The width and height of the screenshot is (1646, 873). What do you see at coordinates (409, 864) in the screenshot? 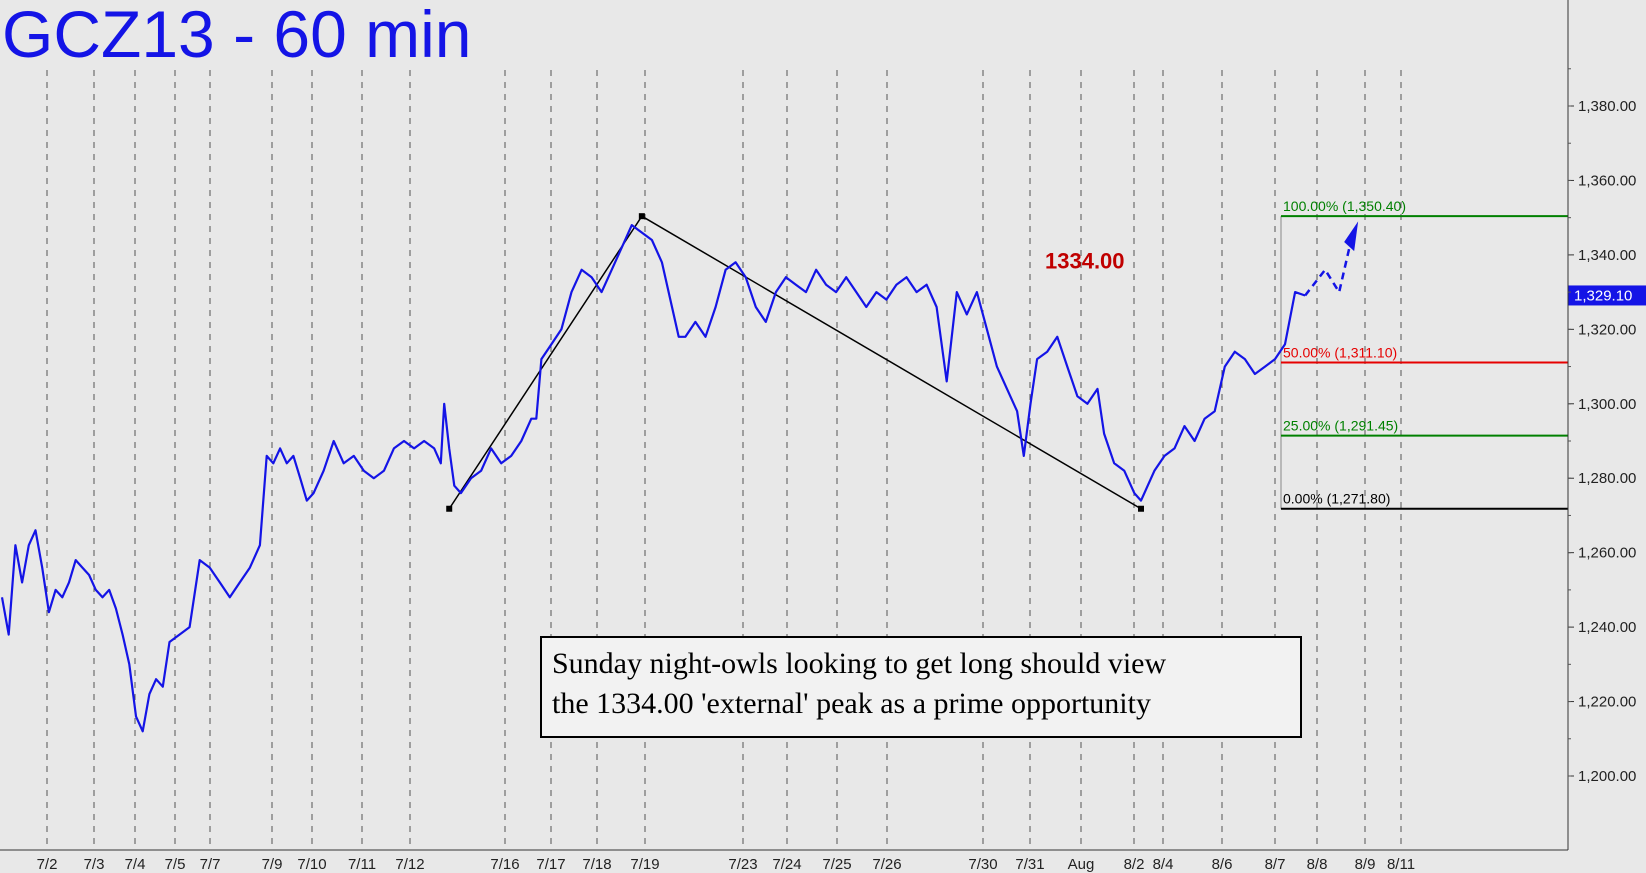
I see `x-tick-label: 7/12` at bounding box center [409, 864].